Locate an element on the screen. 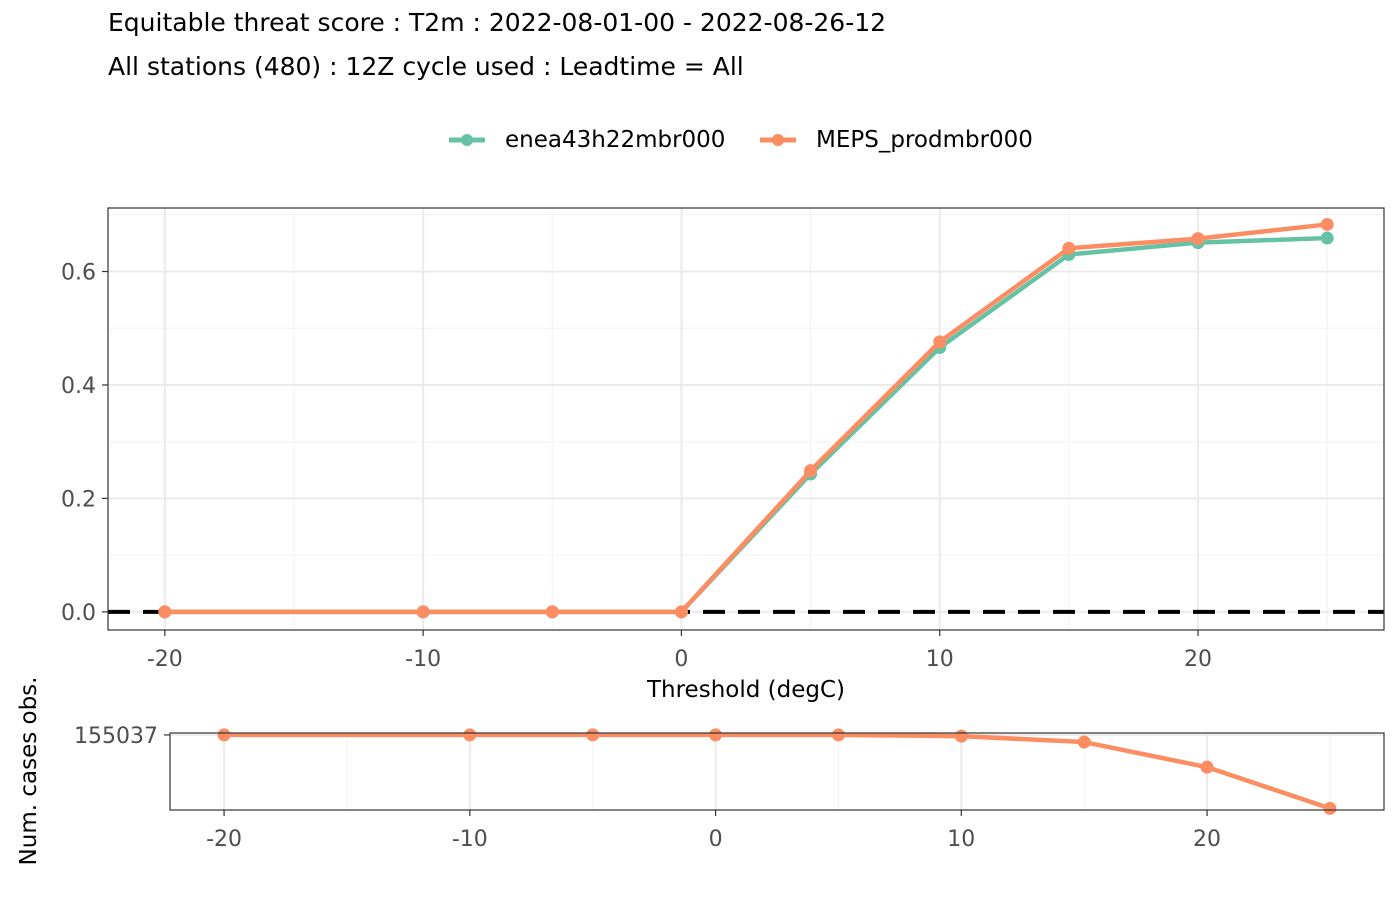 The height and width of the screenshot is (900, 1400). y-tick-label: 0.4 is located at coordinates (78, 386).